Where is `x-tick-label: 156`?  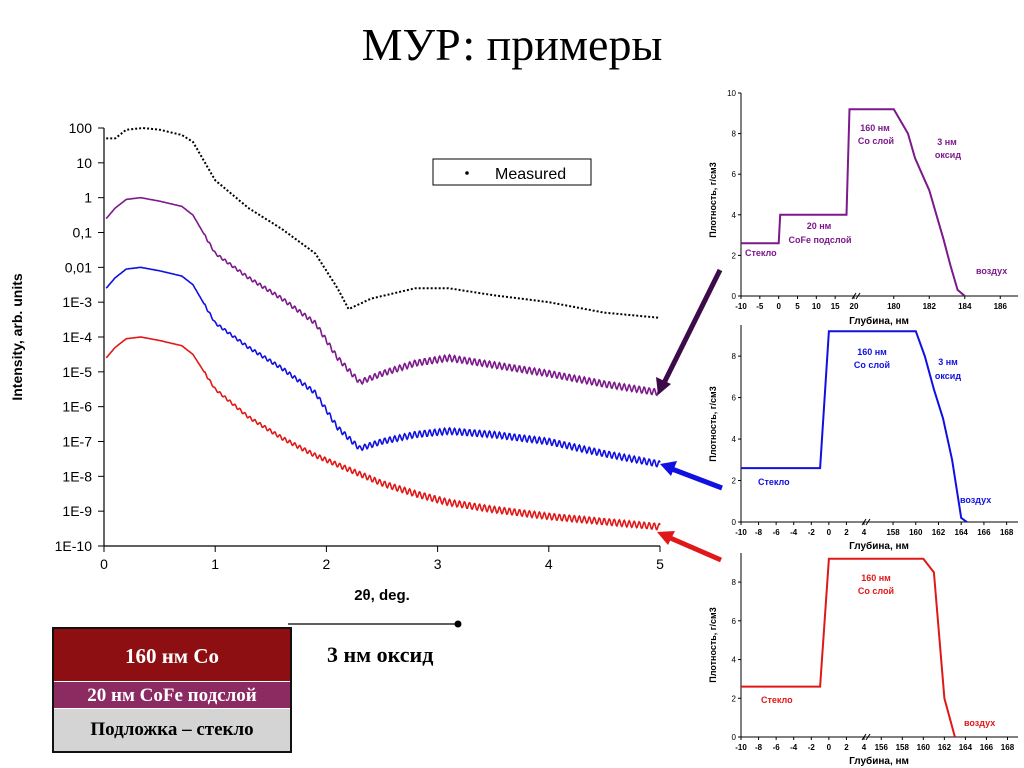
x-tick-label: 156 is located at coordinates (882, 747).